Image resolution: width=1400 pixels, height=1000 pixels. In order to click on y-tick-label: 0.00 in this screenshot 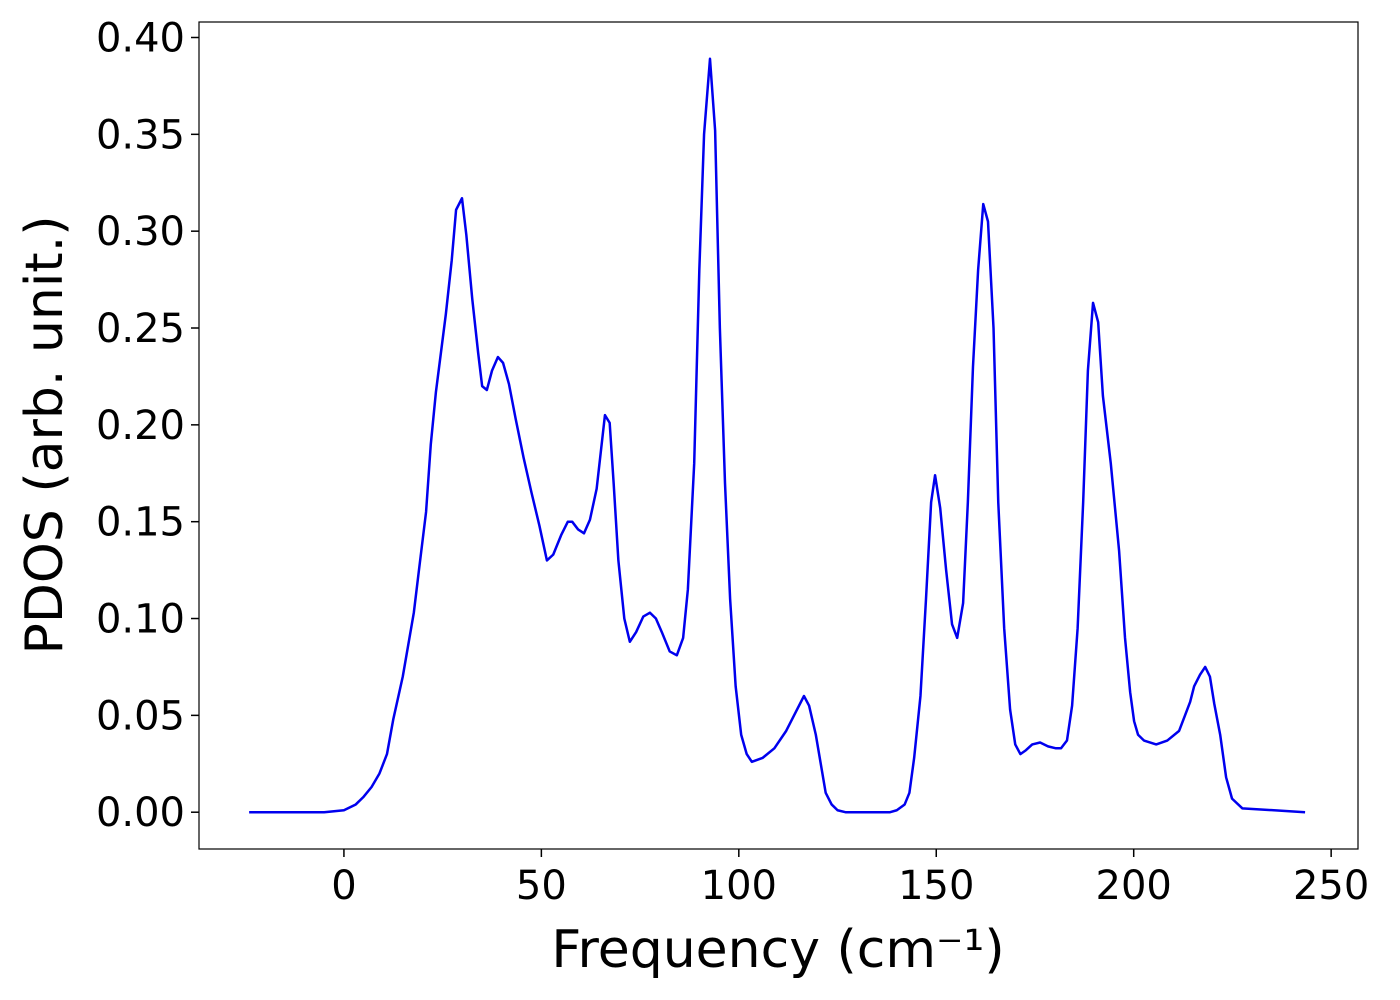, I will do `click(140, 813)`.